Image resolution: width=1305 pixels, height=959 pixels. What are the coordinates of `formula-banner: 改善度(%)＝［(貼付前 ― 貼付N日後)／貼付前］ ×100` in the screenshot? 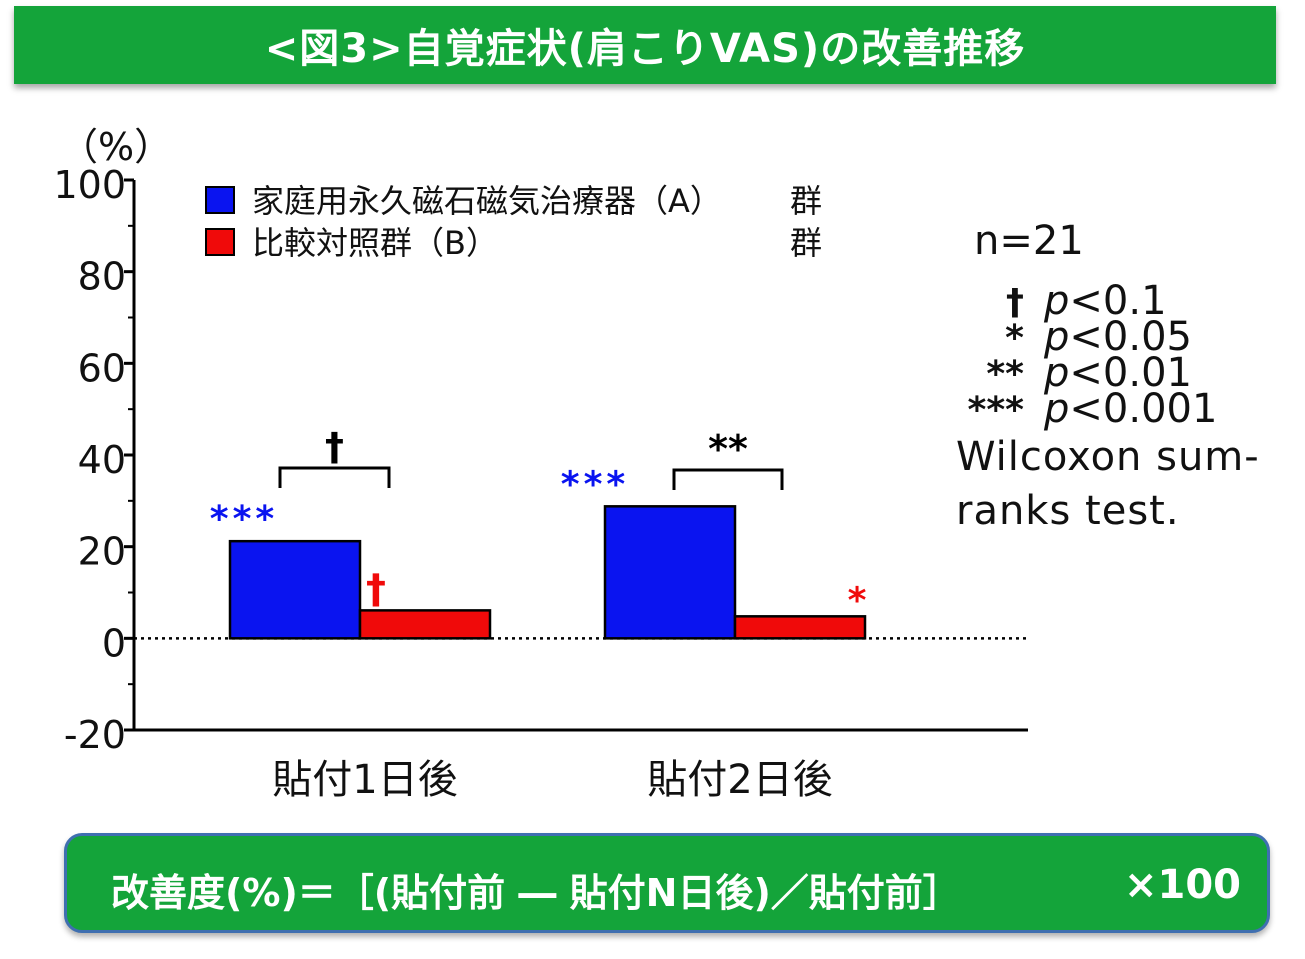 It's located at (667, 883).